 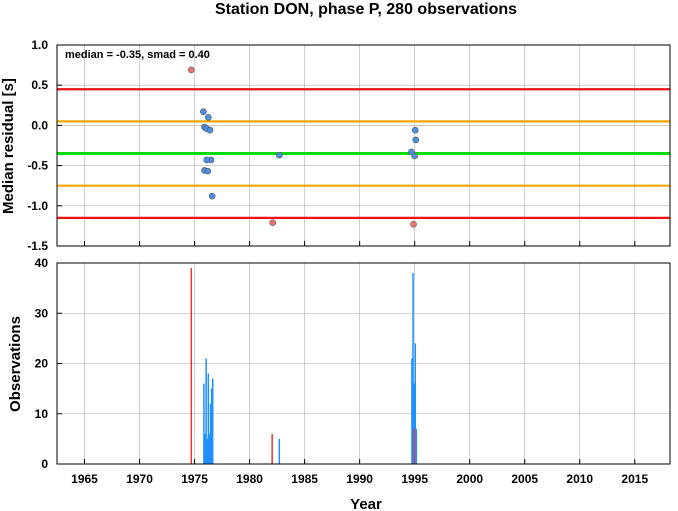 I want to click on bottom-y-tick-label: 20, so click(x=42, y=364).